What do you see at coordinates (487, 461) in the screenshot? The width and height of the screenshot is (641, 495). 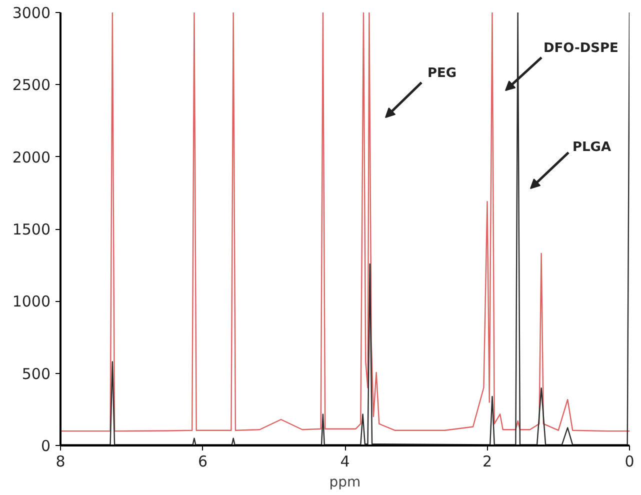 I see `x-tick-label: 2` at bounding box center [487, 461].